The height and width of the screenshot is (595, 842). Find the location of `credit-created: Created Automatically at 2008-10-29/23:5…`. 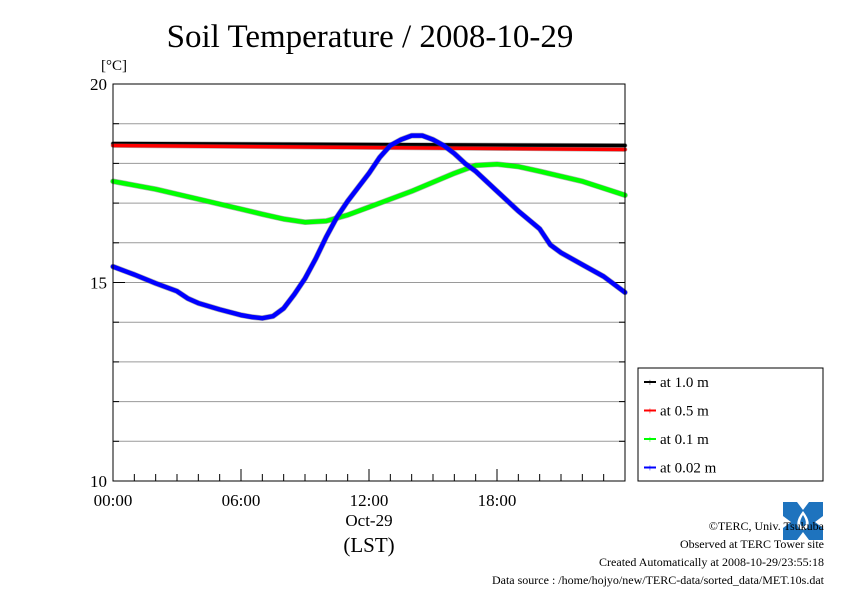

credit-created: Created Automatically at 2008-10-29/23:5… is located at coordinates (711, 562).